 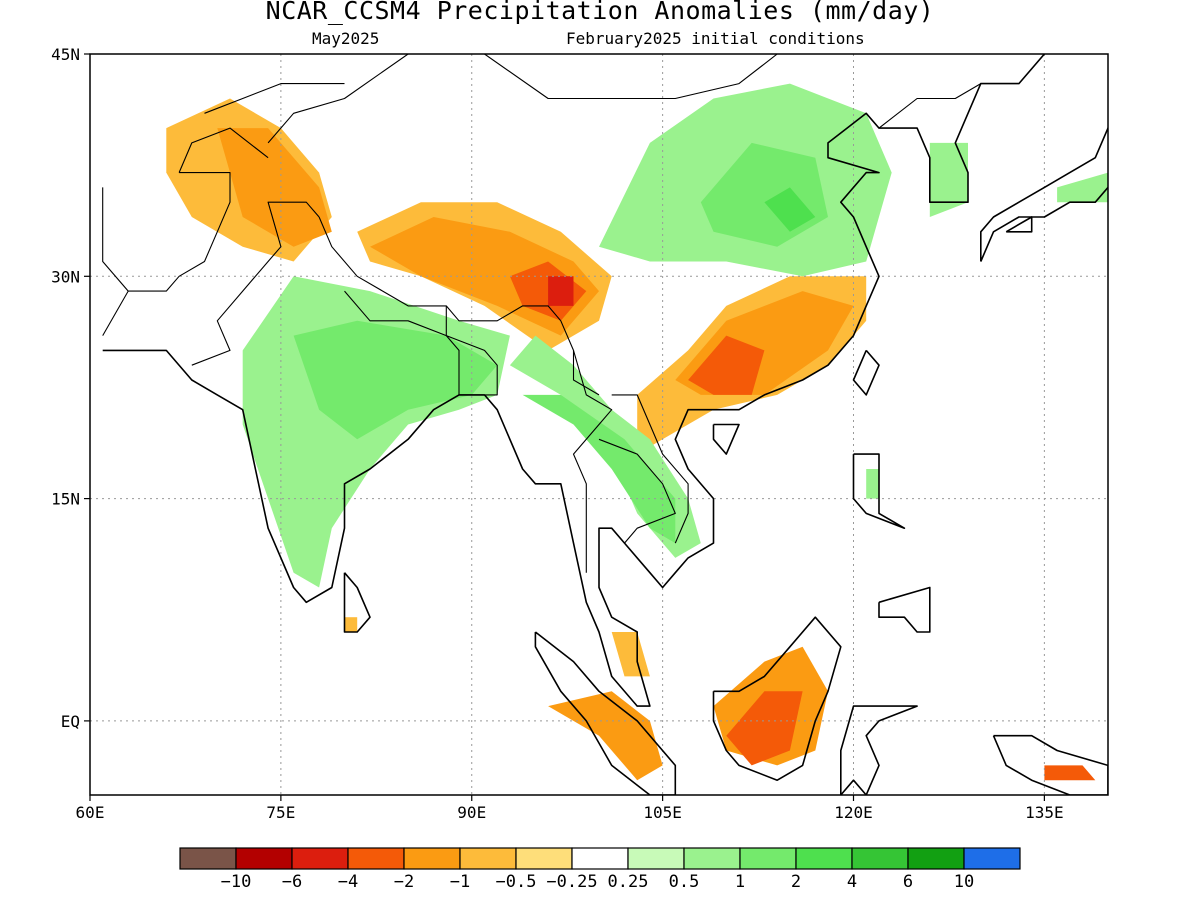 I want to click on coastline-shikoku, so click(x=1019, y=224).